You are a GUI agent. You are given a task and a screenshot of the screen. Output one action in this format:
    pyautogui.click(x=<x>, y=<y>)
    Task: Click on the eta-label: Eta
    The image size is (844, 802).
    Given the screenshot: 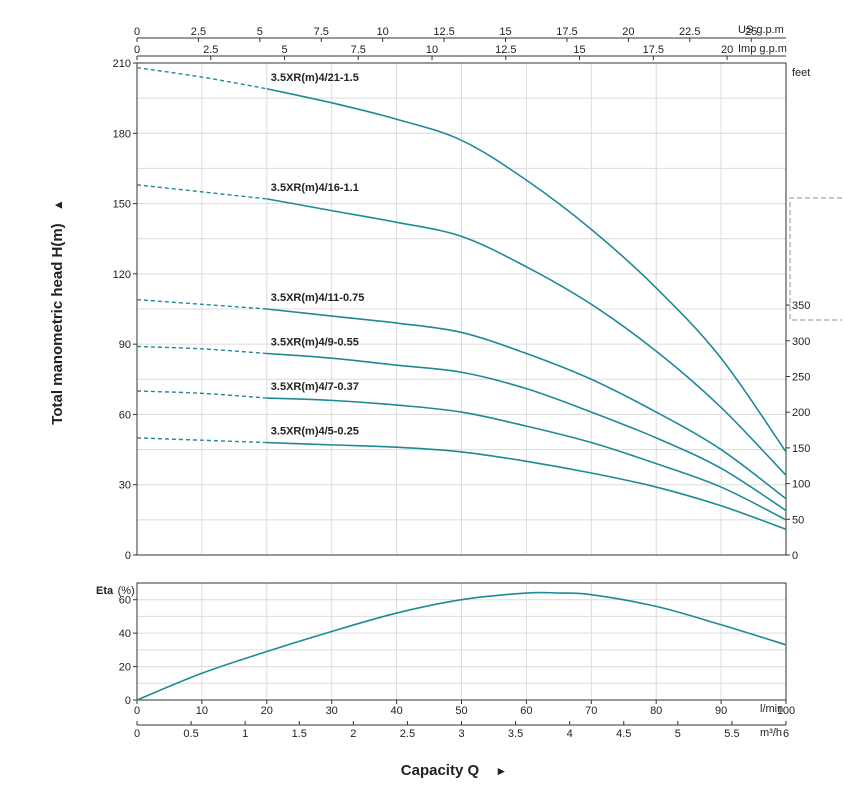 What is the action you would take?
    pyautogui.click(x=105, y=591)
    